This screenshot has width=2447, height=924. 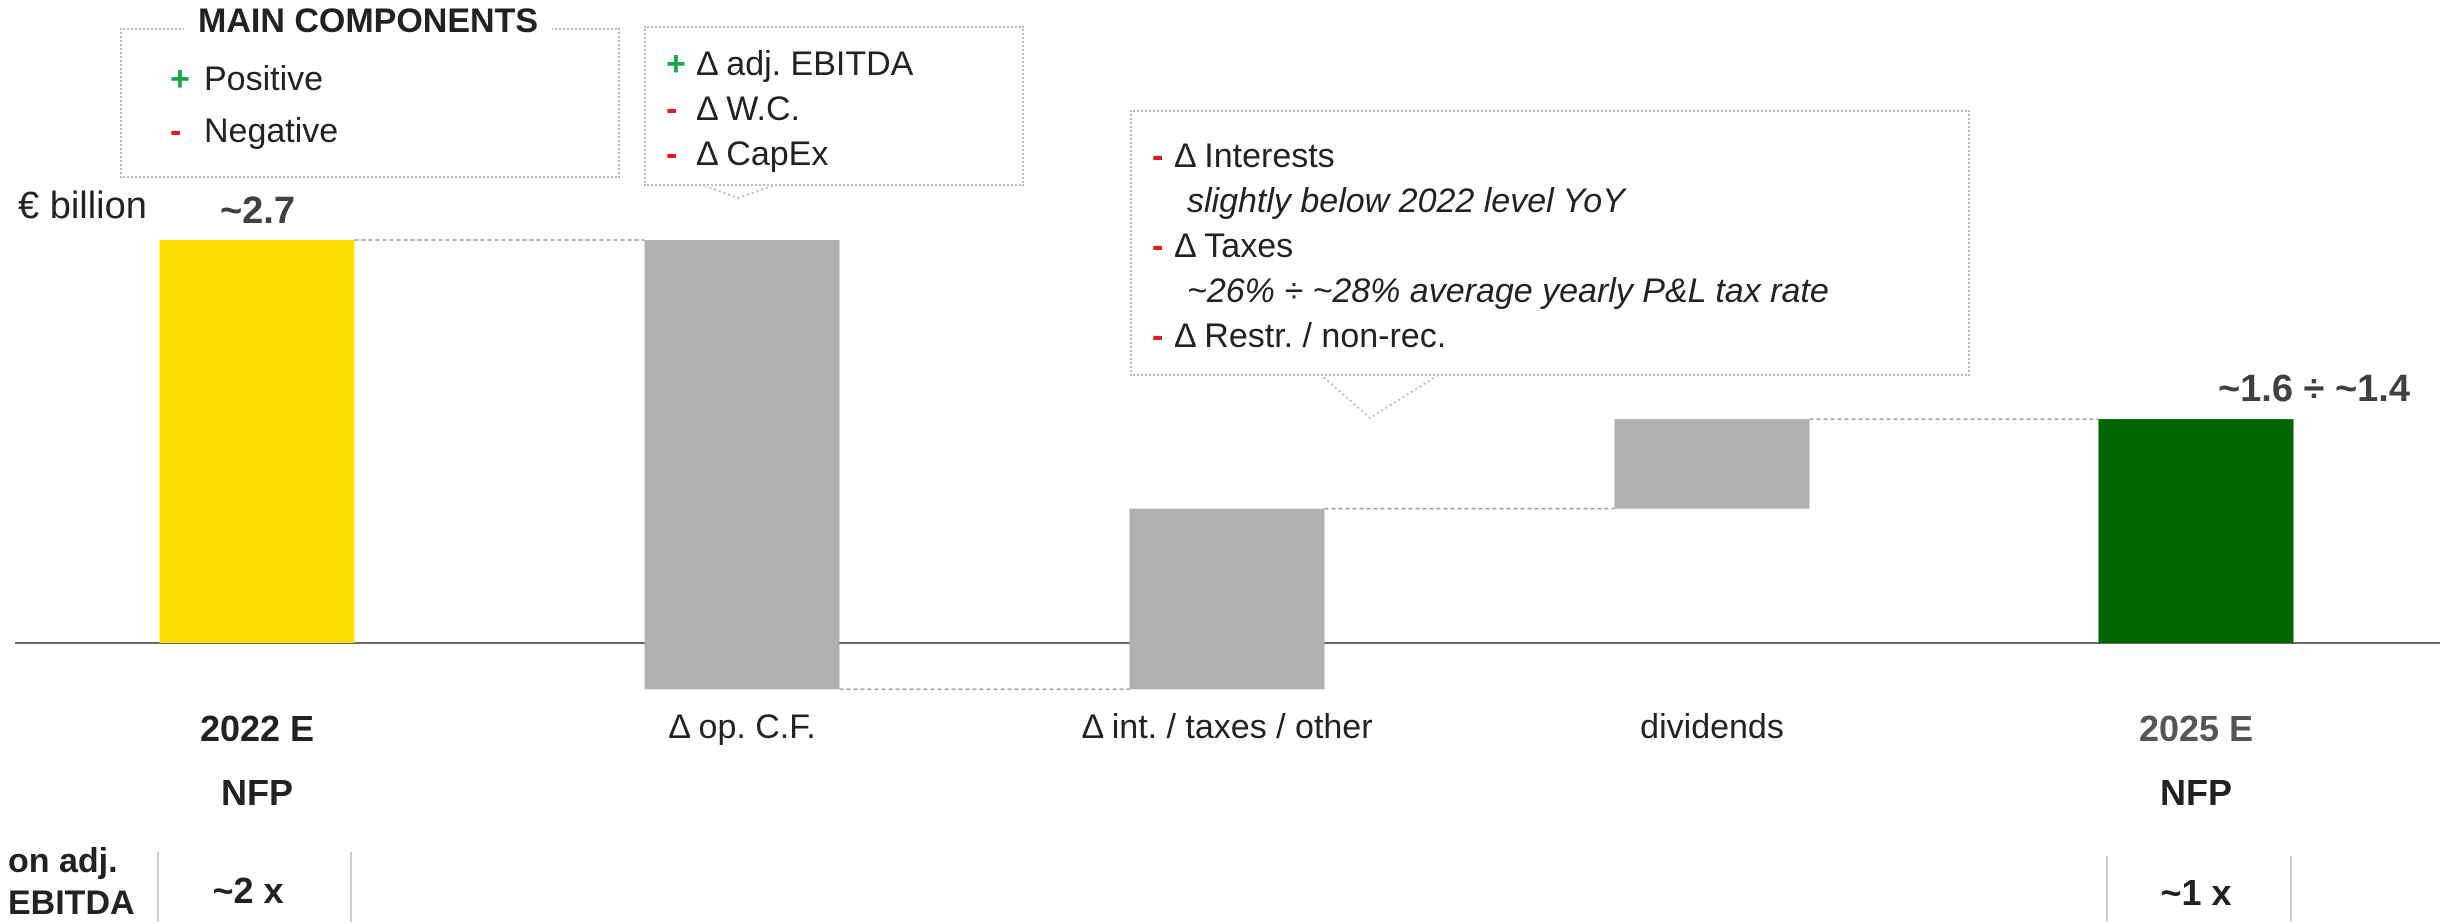 What do you see at coordinates (257, 728) in the screenshot?
I see `category-label: 2022 E` at bounding box center [257, 728].